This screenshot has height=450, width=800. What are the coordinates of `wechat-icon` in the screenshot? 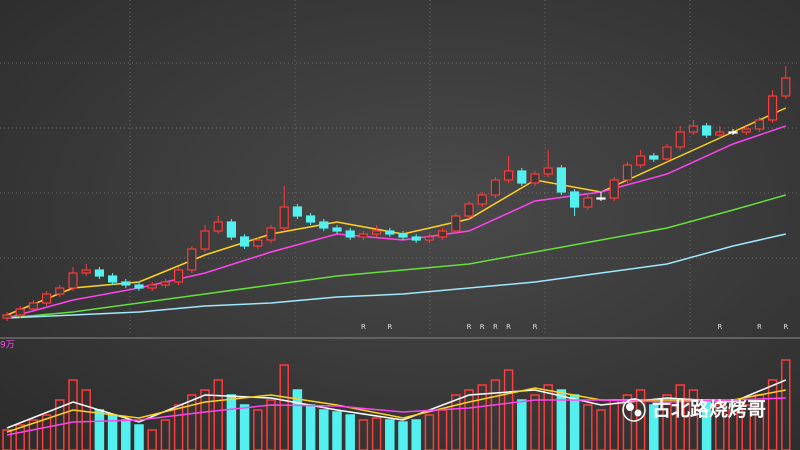 It's located at (634, 410).